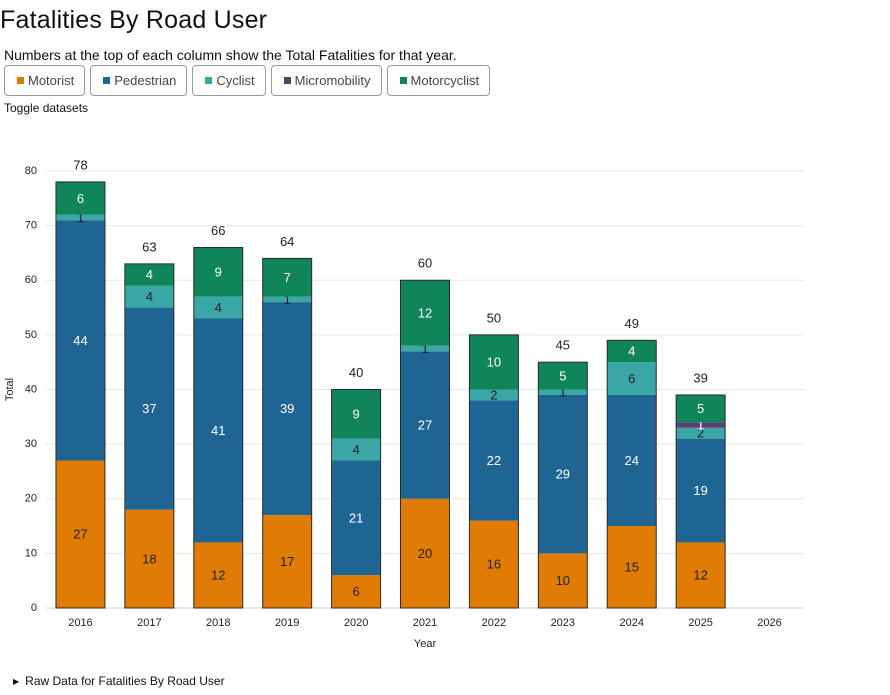  Describe the element at coordinates (494, 623) in the screenshot. I see `x-tick-label: 2022` at that location.